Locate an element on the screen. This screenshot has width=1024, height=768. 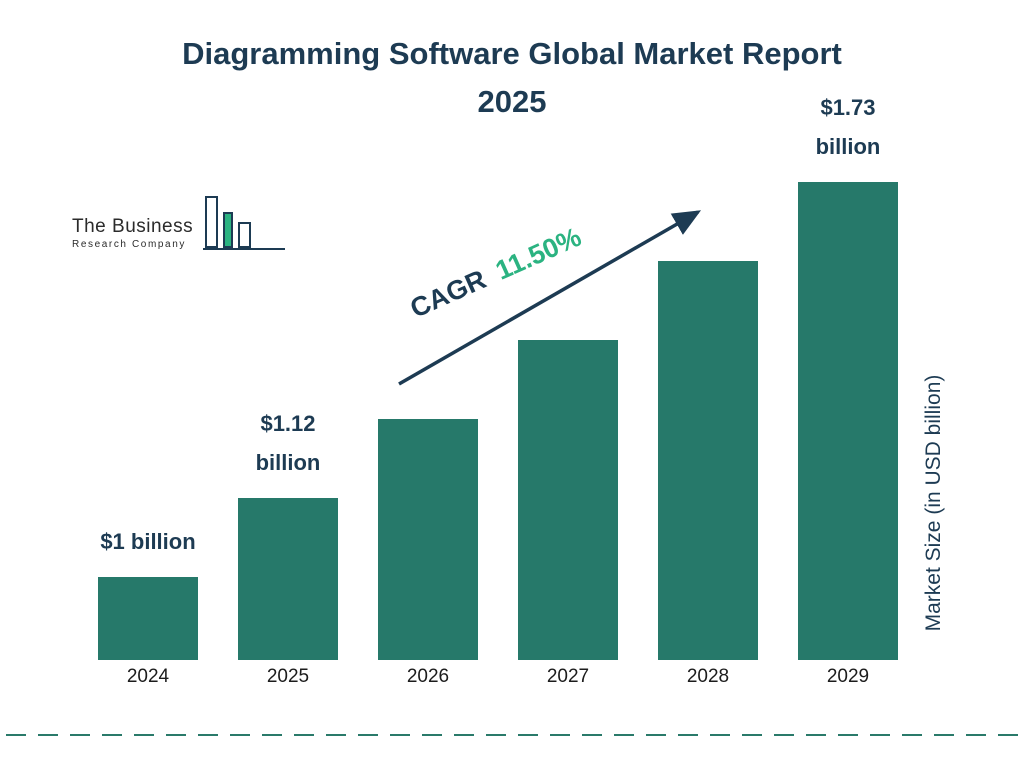
page-title-line2: 2025 is located at coordinates (512, 102).